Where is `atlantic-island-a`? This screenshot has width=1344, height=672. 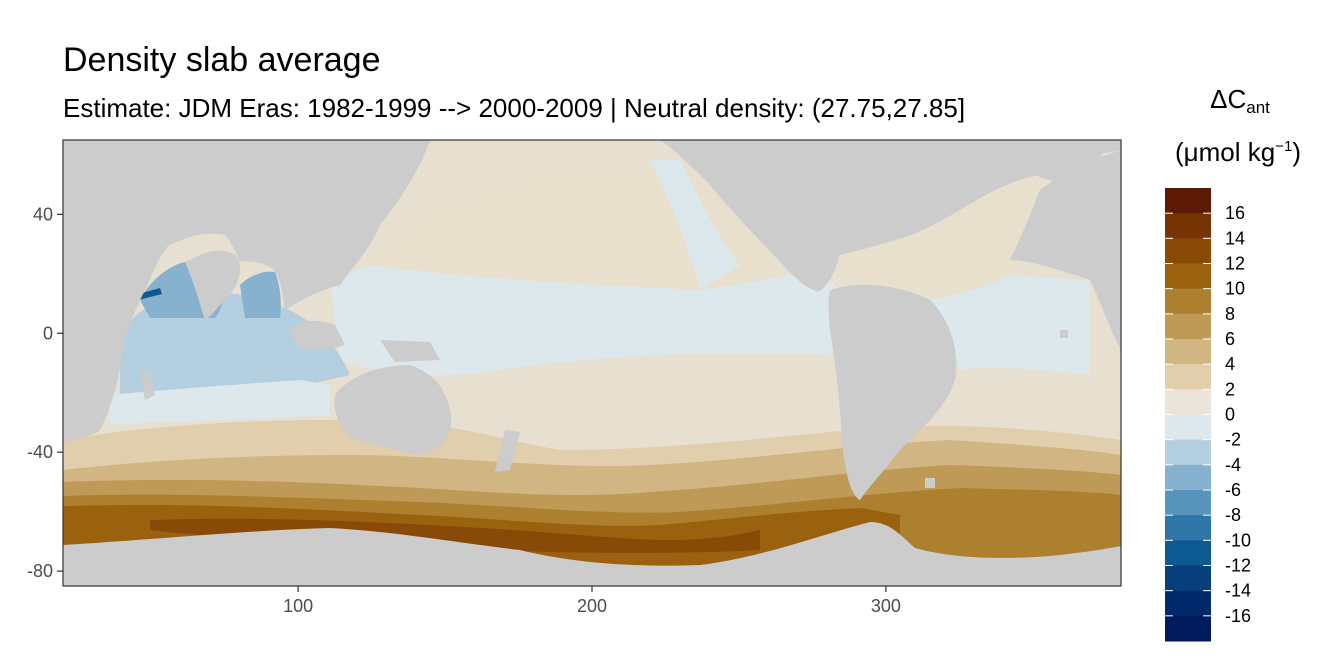 atlantic-island-a is located at coordinates (930, 483).